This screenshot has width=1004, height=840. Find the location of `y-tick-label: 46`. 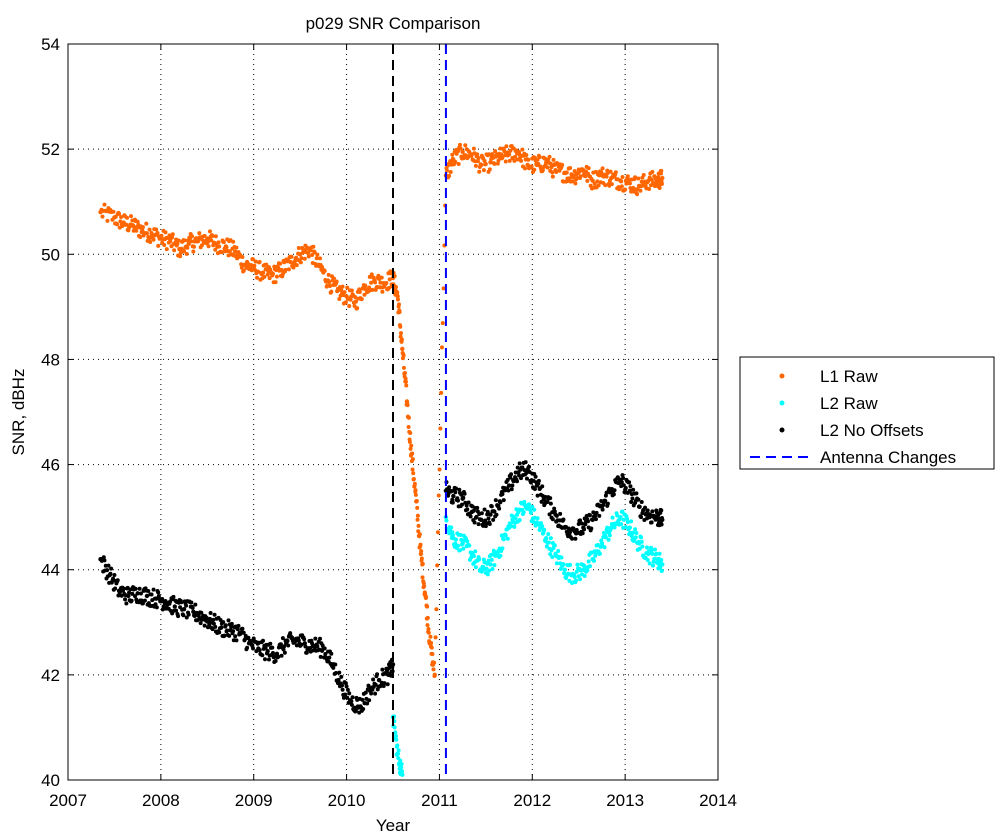

y-tick-label: 46 is located at coordinates (50, 465).